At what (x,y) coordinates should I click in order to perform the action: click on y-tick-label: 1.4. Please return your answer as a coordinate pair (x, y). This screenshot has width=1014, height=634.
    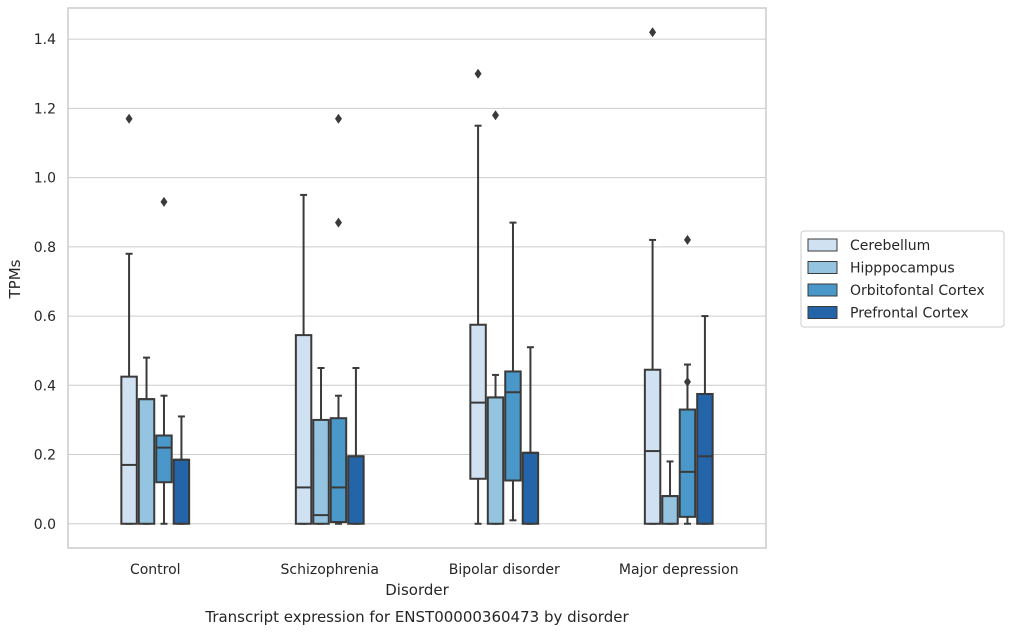
    Looking at the image, I should click on (45, 40).